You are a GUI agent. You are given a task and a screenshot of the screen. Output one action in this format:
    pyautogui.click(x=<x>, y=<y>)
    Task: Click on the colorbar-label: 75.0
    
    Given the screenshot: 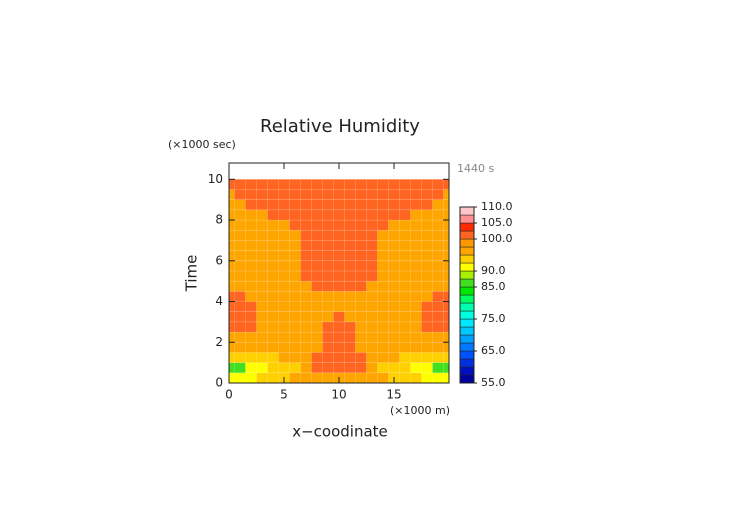 What is the action you would take?
    pyautogui.click(x=493, y=318)
    